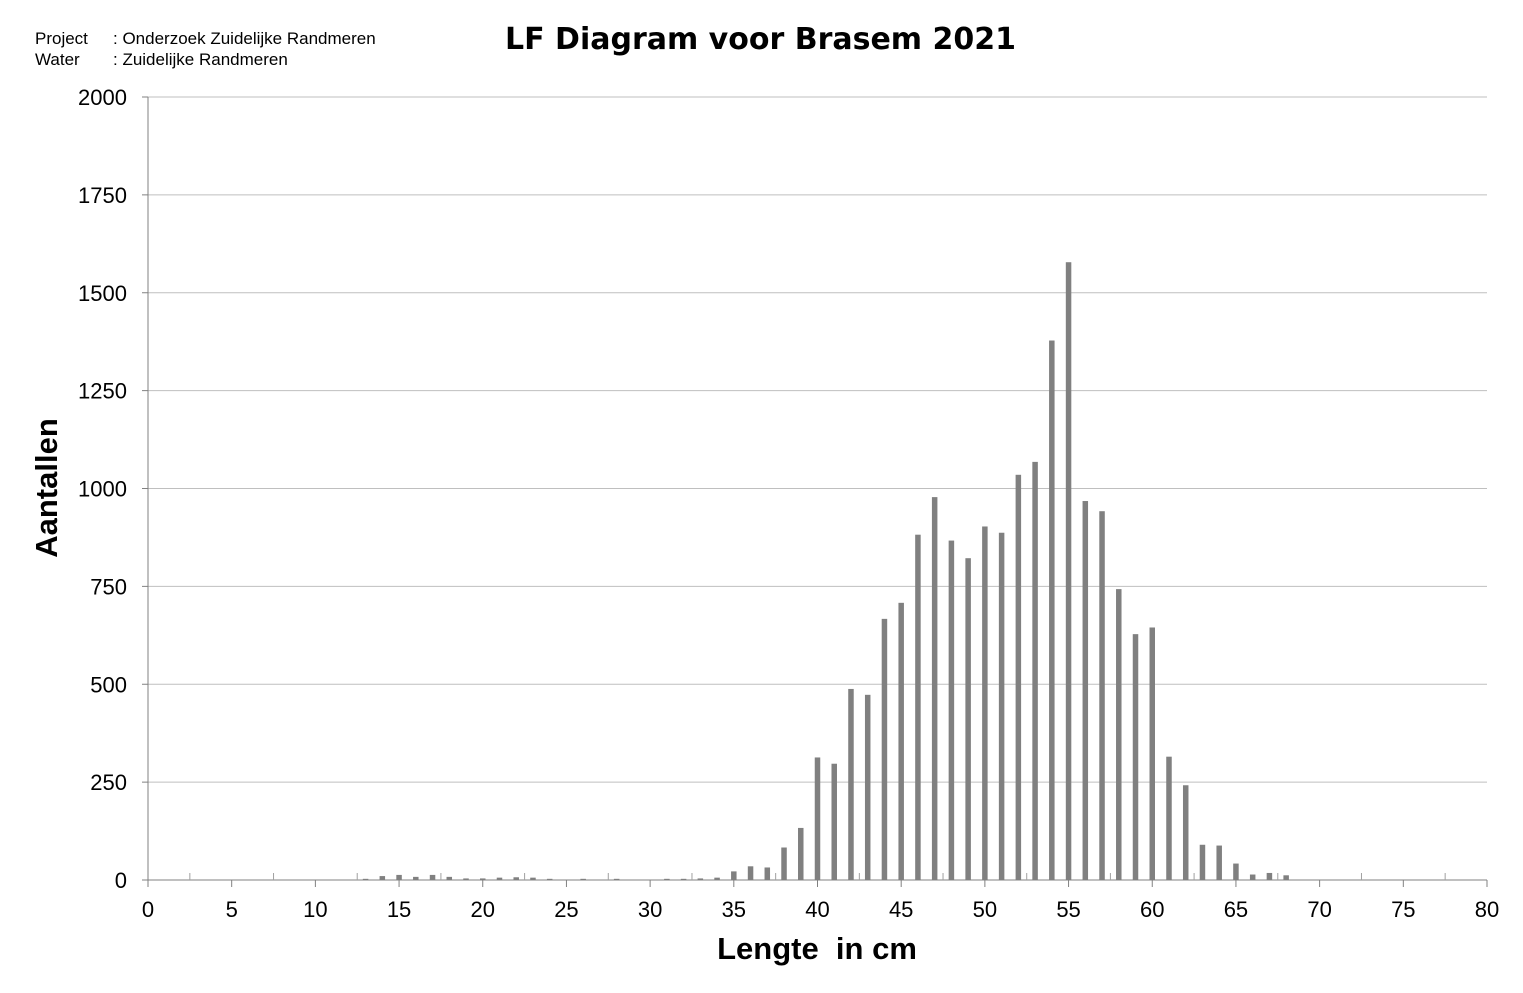  I want to click on y-tick-label: 750, so click(108, 586).